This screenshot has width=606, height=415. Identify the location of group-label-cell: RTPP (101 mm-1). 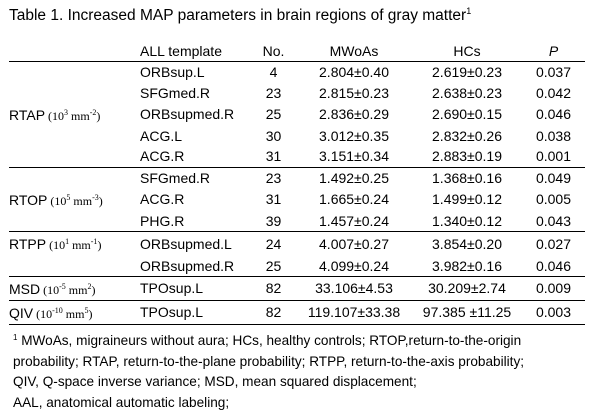
(74, 243).